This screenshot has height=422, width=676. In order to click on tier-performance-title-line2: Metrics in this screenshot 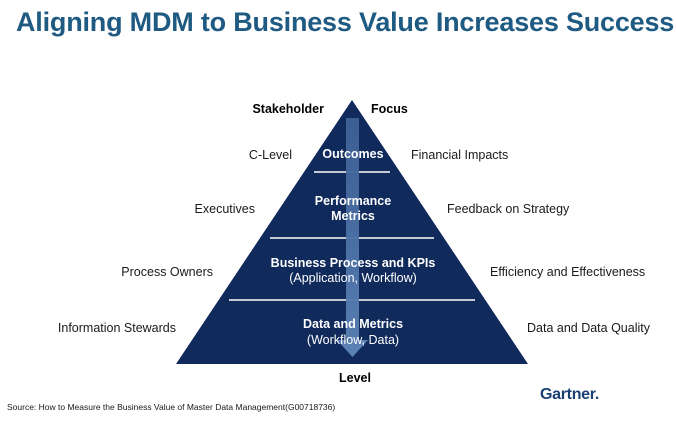, I will do `click(353, 216)`.